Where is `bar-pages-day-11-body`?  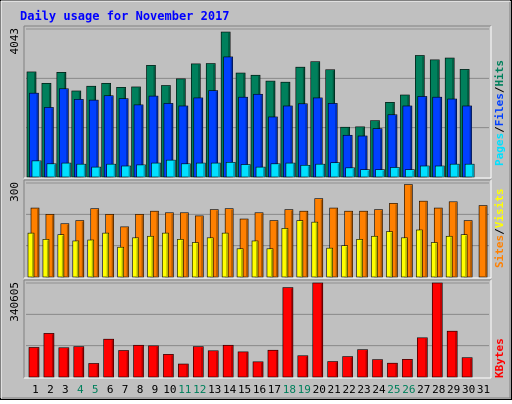
bar-pages-day-11-body is located at coordinates (186, 170).